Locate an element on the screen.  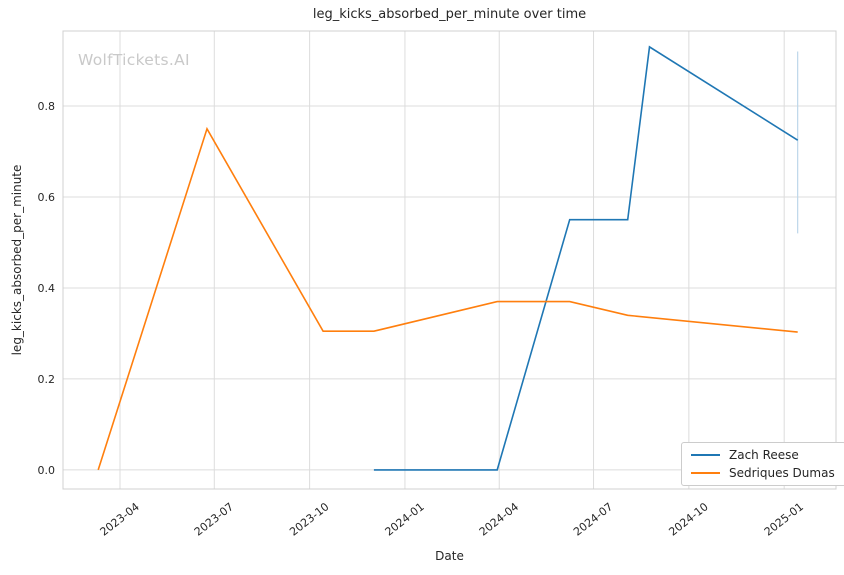
x-tick-label-2025-01: 2025-01 is located at coordinates (784, 519).